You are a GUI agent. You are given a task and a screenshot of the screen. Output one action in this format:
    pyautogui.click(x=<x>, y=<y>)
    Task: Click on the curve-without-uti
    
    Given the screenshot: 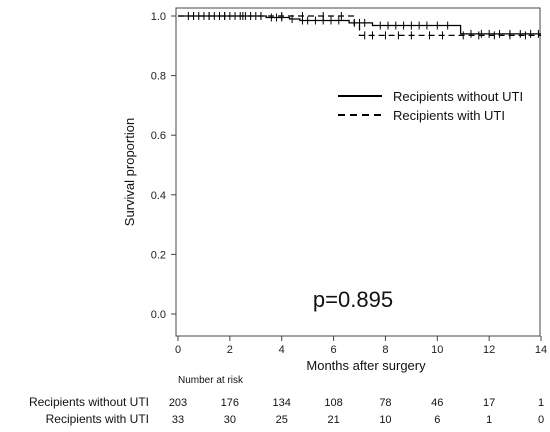 What is the action you would take?
    pyautogui.click(x=359, y=25)
    